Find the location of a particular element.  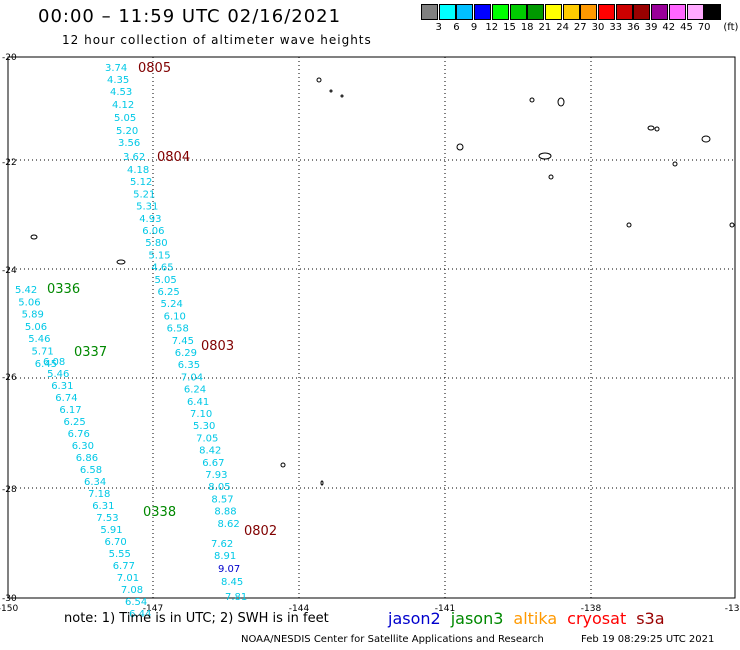

mission-cryosat: cryosat is located at coordinates (597, 618).